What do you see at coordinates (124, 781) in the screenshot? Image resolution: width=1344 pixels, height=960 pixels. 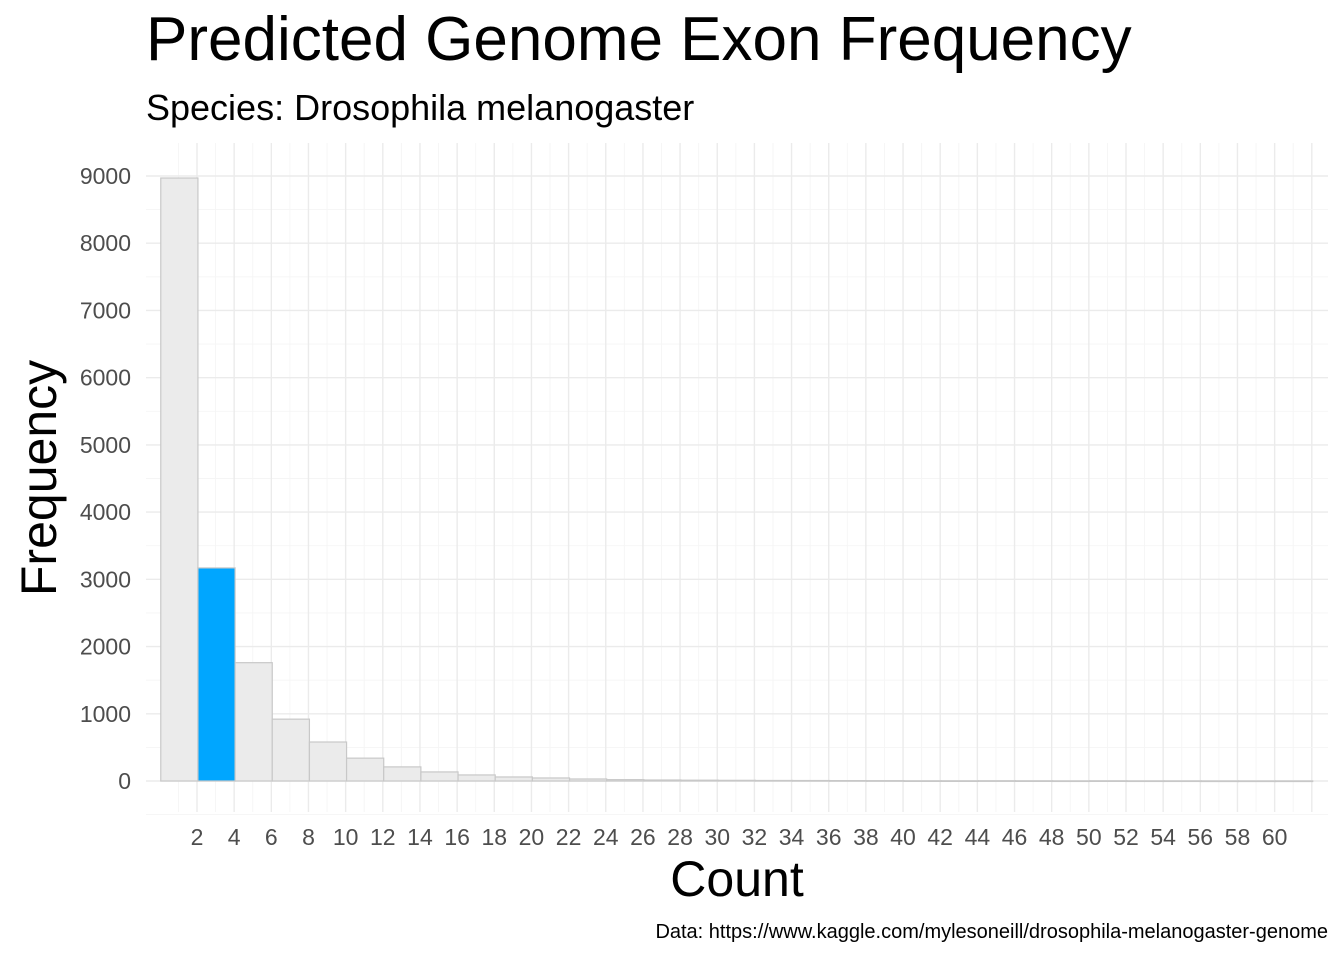 I see `y-tick-label: 0` at bounding box center [124, 781].